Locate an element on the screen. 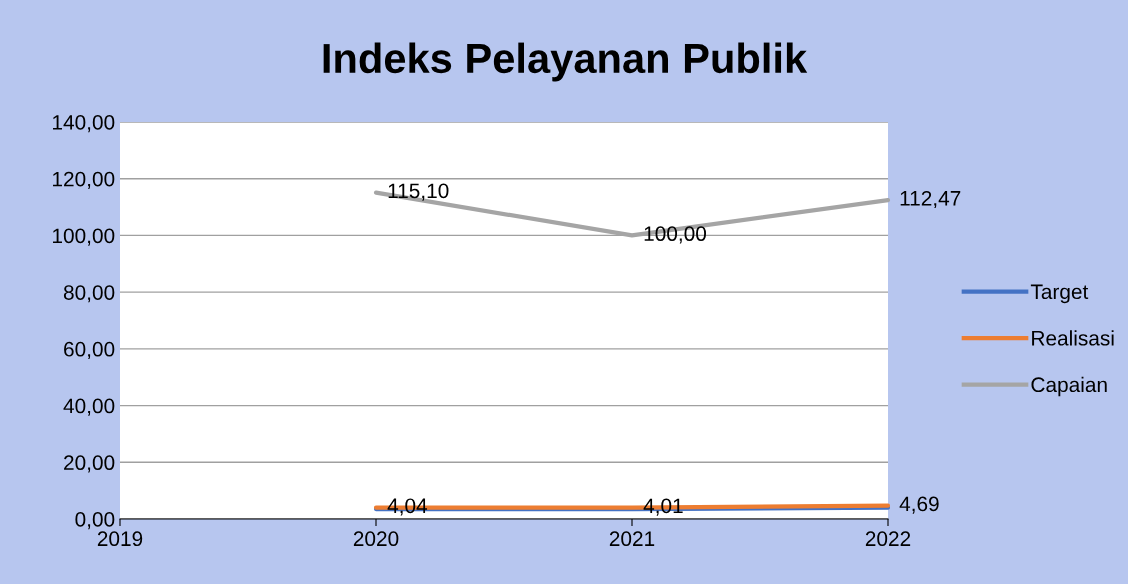 This screenshot has width=1128, height=584. y-tick-label: 140,00 is located at coordinates (84, 124).